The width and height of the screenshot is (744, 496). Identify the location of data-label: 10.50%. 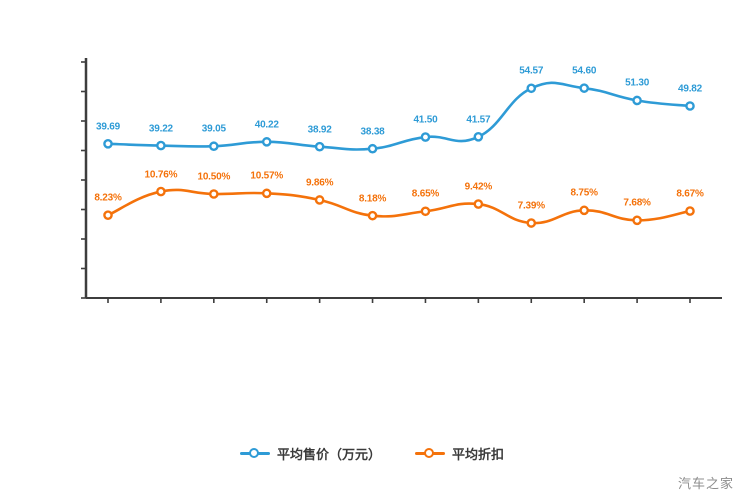
(214, 177).